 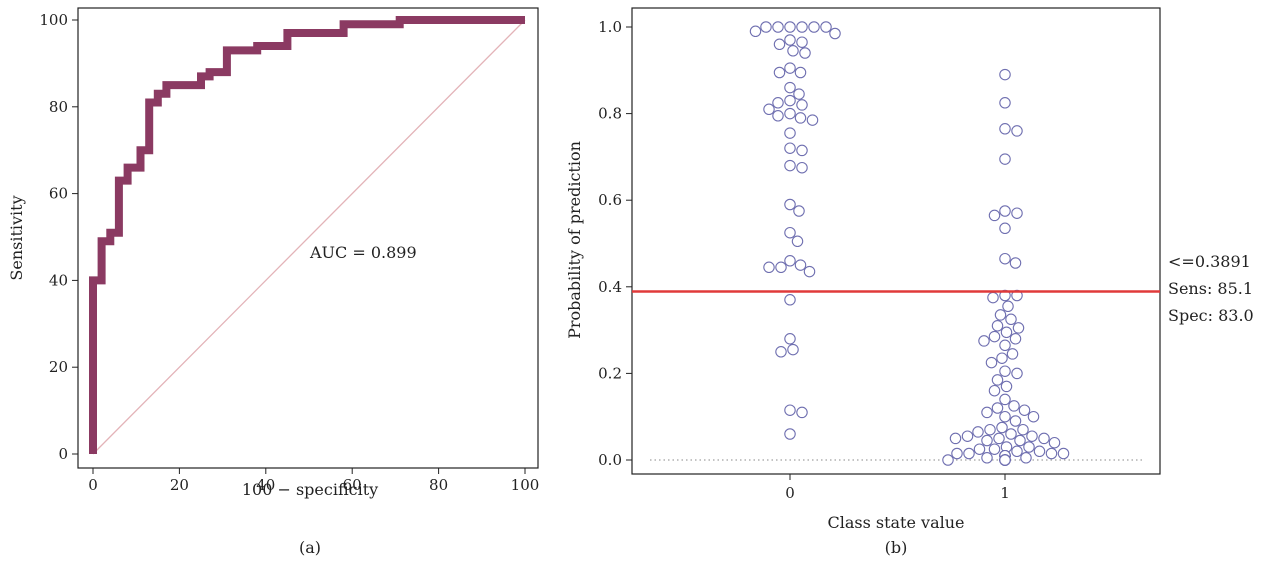 What do you see at coordinates (615, 243) in the screenshot?
I see `probability-y-axis: 0.0 0.2 0.4 0.6 0.8 1.0` at bounding box center [615, 243].